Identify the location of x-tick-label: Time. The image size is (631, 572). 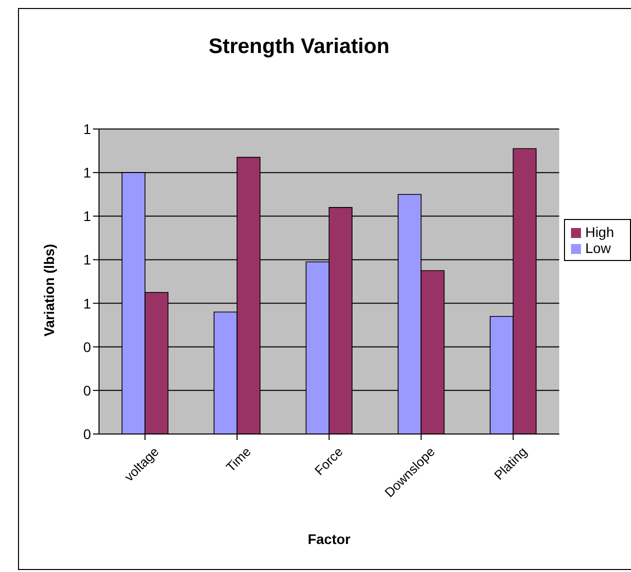
(238, 459).